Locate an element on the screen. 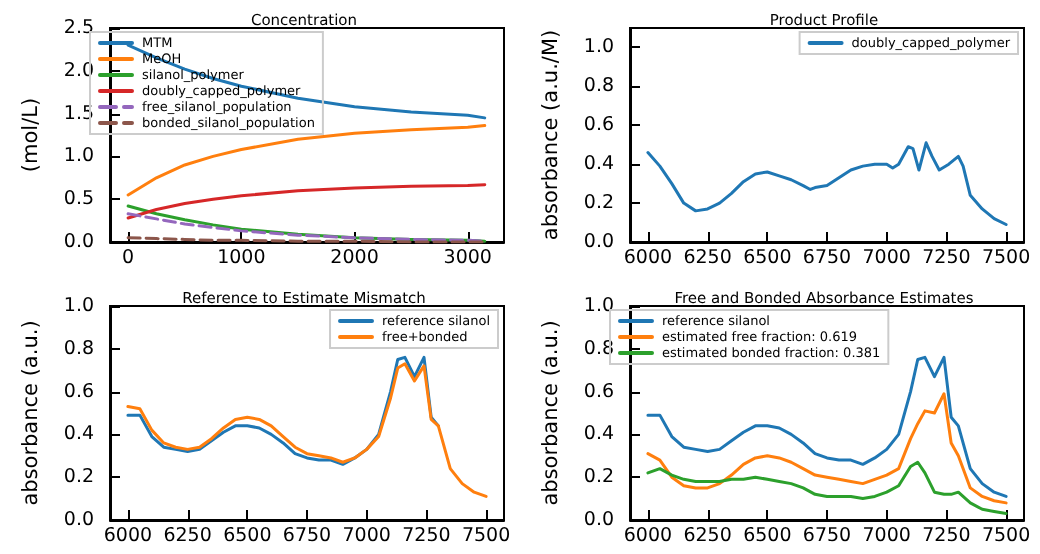  x-tick-label: 1000 is located at coordinates (241, 258).